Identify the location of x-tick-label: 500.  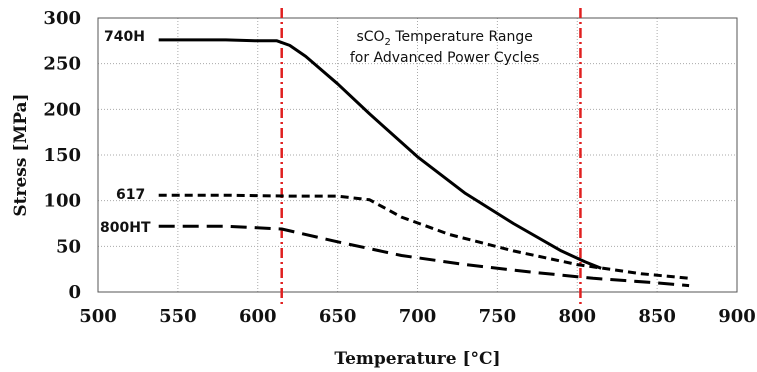
(98, 316).